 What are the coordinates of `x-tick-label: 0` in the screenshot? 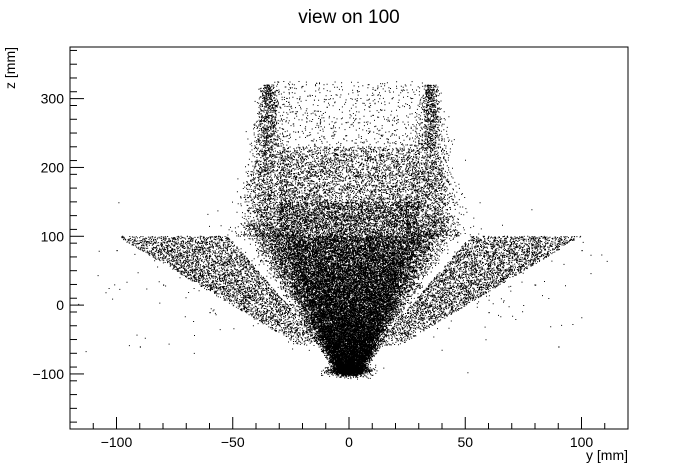 It's located at (349, 442).